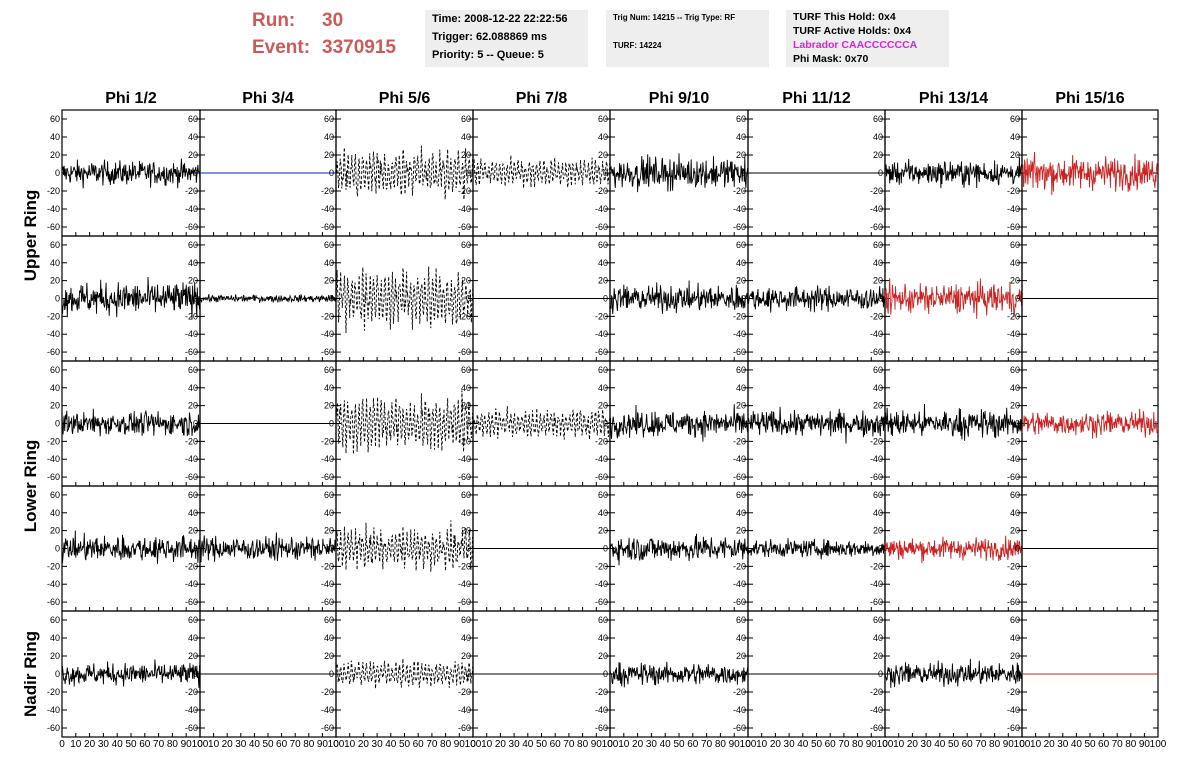 The width and height of the screenshot is (1196, 772). I want to click on column-header: Phi 9/10, so click(679, 98).